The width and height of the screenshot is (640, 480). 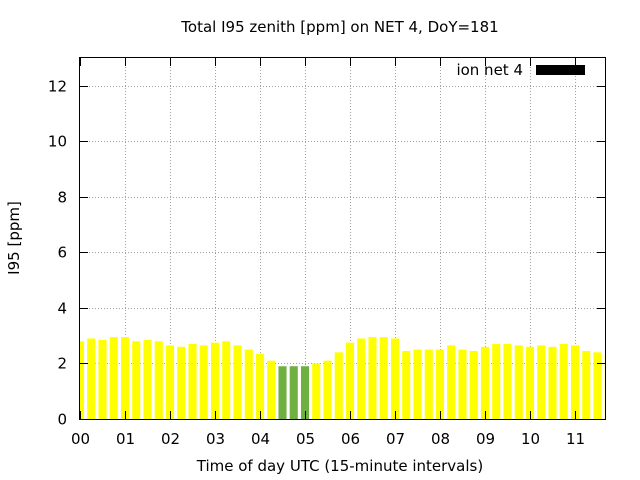 What do you see at coordinates (305, 439) in the screenshot?
I see `x-tick-label: 05` at bounding box center [305, 439].